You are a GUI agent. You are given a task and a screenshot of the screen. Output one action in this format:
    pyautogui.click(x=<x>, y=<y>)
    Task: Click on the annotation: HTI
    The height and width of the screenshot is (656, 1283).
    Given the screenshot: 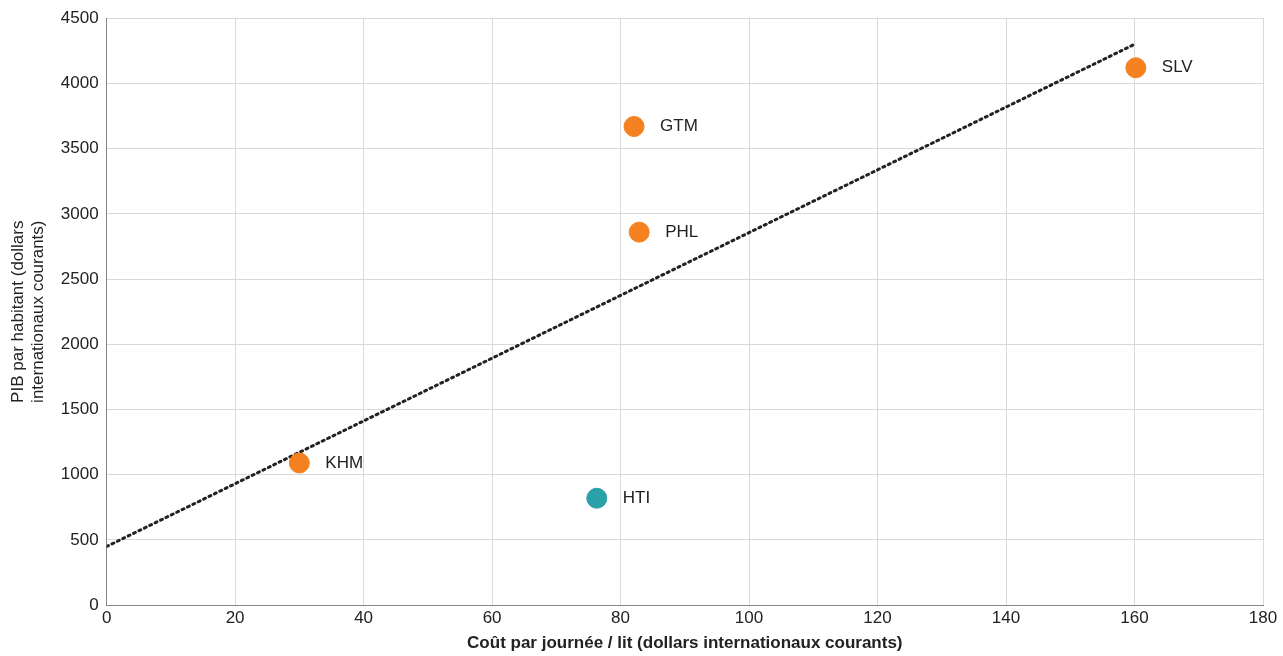 What is the action you would take?
    pyautogui.click(x=636, y=497)
    